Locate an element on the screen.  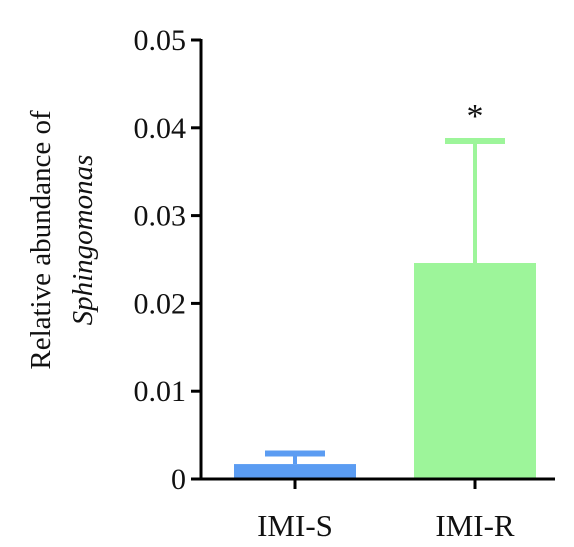
x-tick-label: IMI-S is located at coordinates (295, 525).